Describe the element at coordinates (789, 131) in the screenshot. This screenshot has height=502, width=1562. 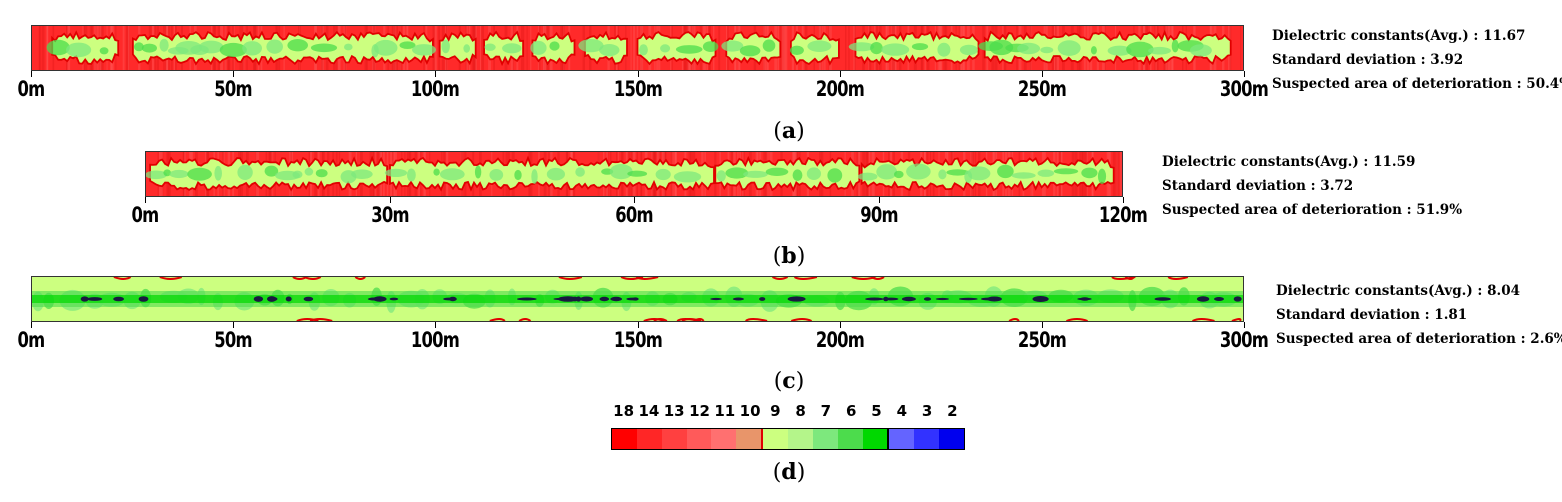
I see `panel-label-a: (a)` at that location.